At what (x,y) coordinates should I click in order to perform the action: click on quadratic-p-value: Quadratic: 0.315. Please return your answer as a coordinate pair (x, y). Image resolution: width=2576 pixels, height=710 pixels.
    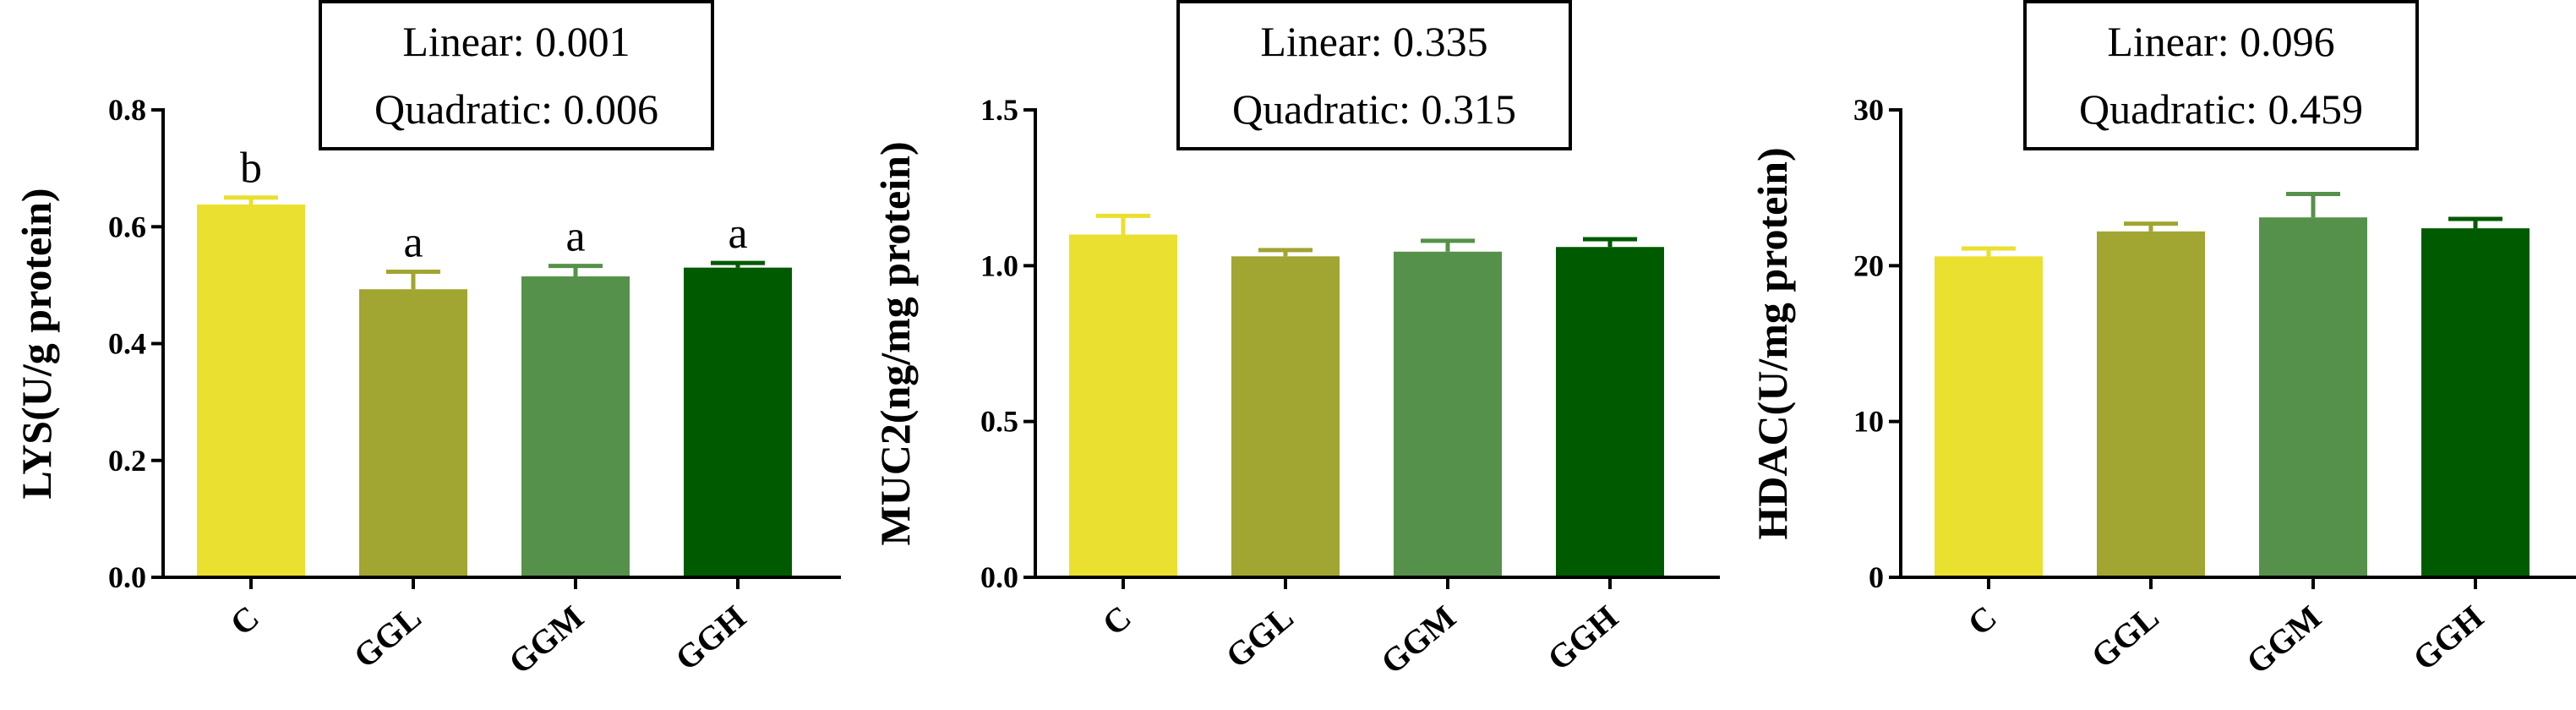
    Looking at the image, I should click on (1374, 109).